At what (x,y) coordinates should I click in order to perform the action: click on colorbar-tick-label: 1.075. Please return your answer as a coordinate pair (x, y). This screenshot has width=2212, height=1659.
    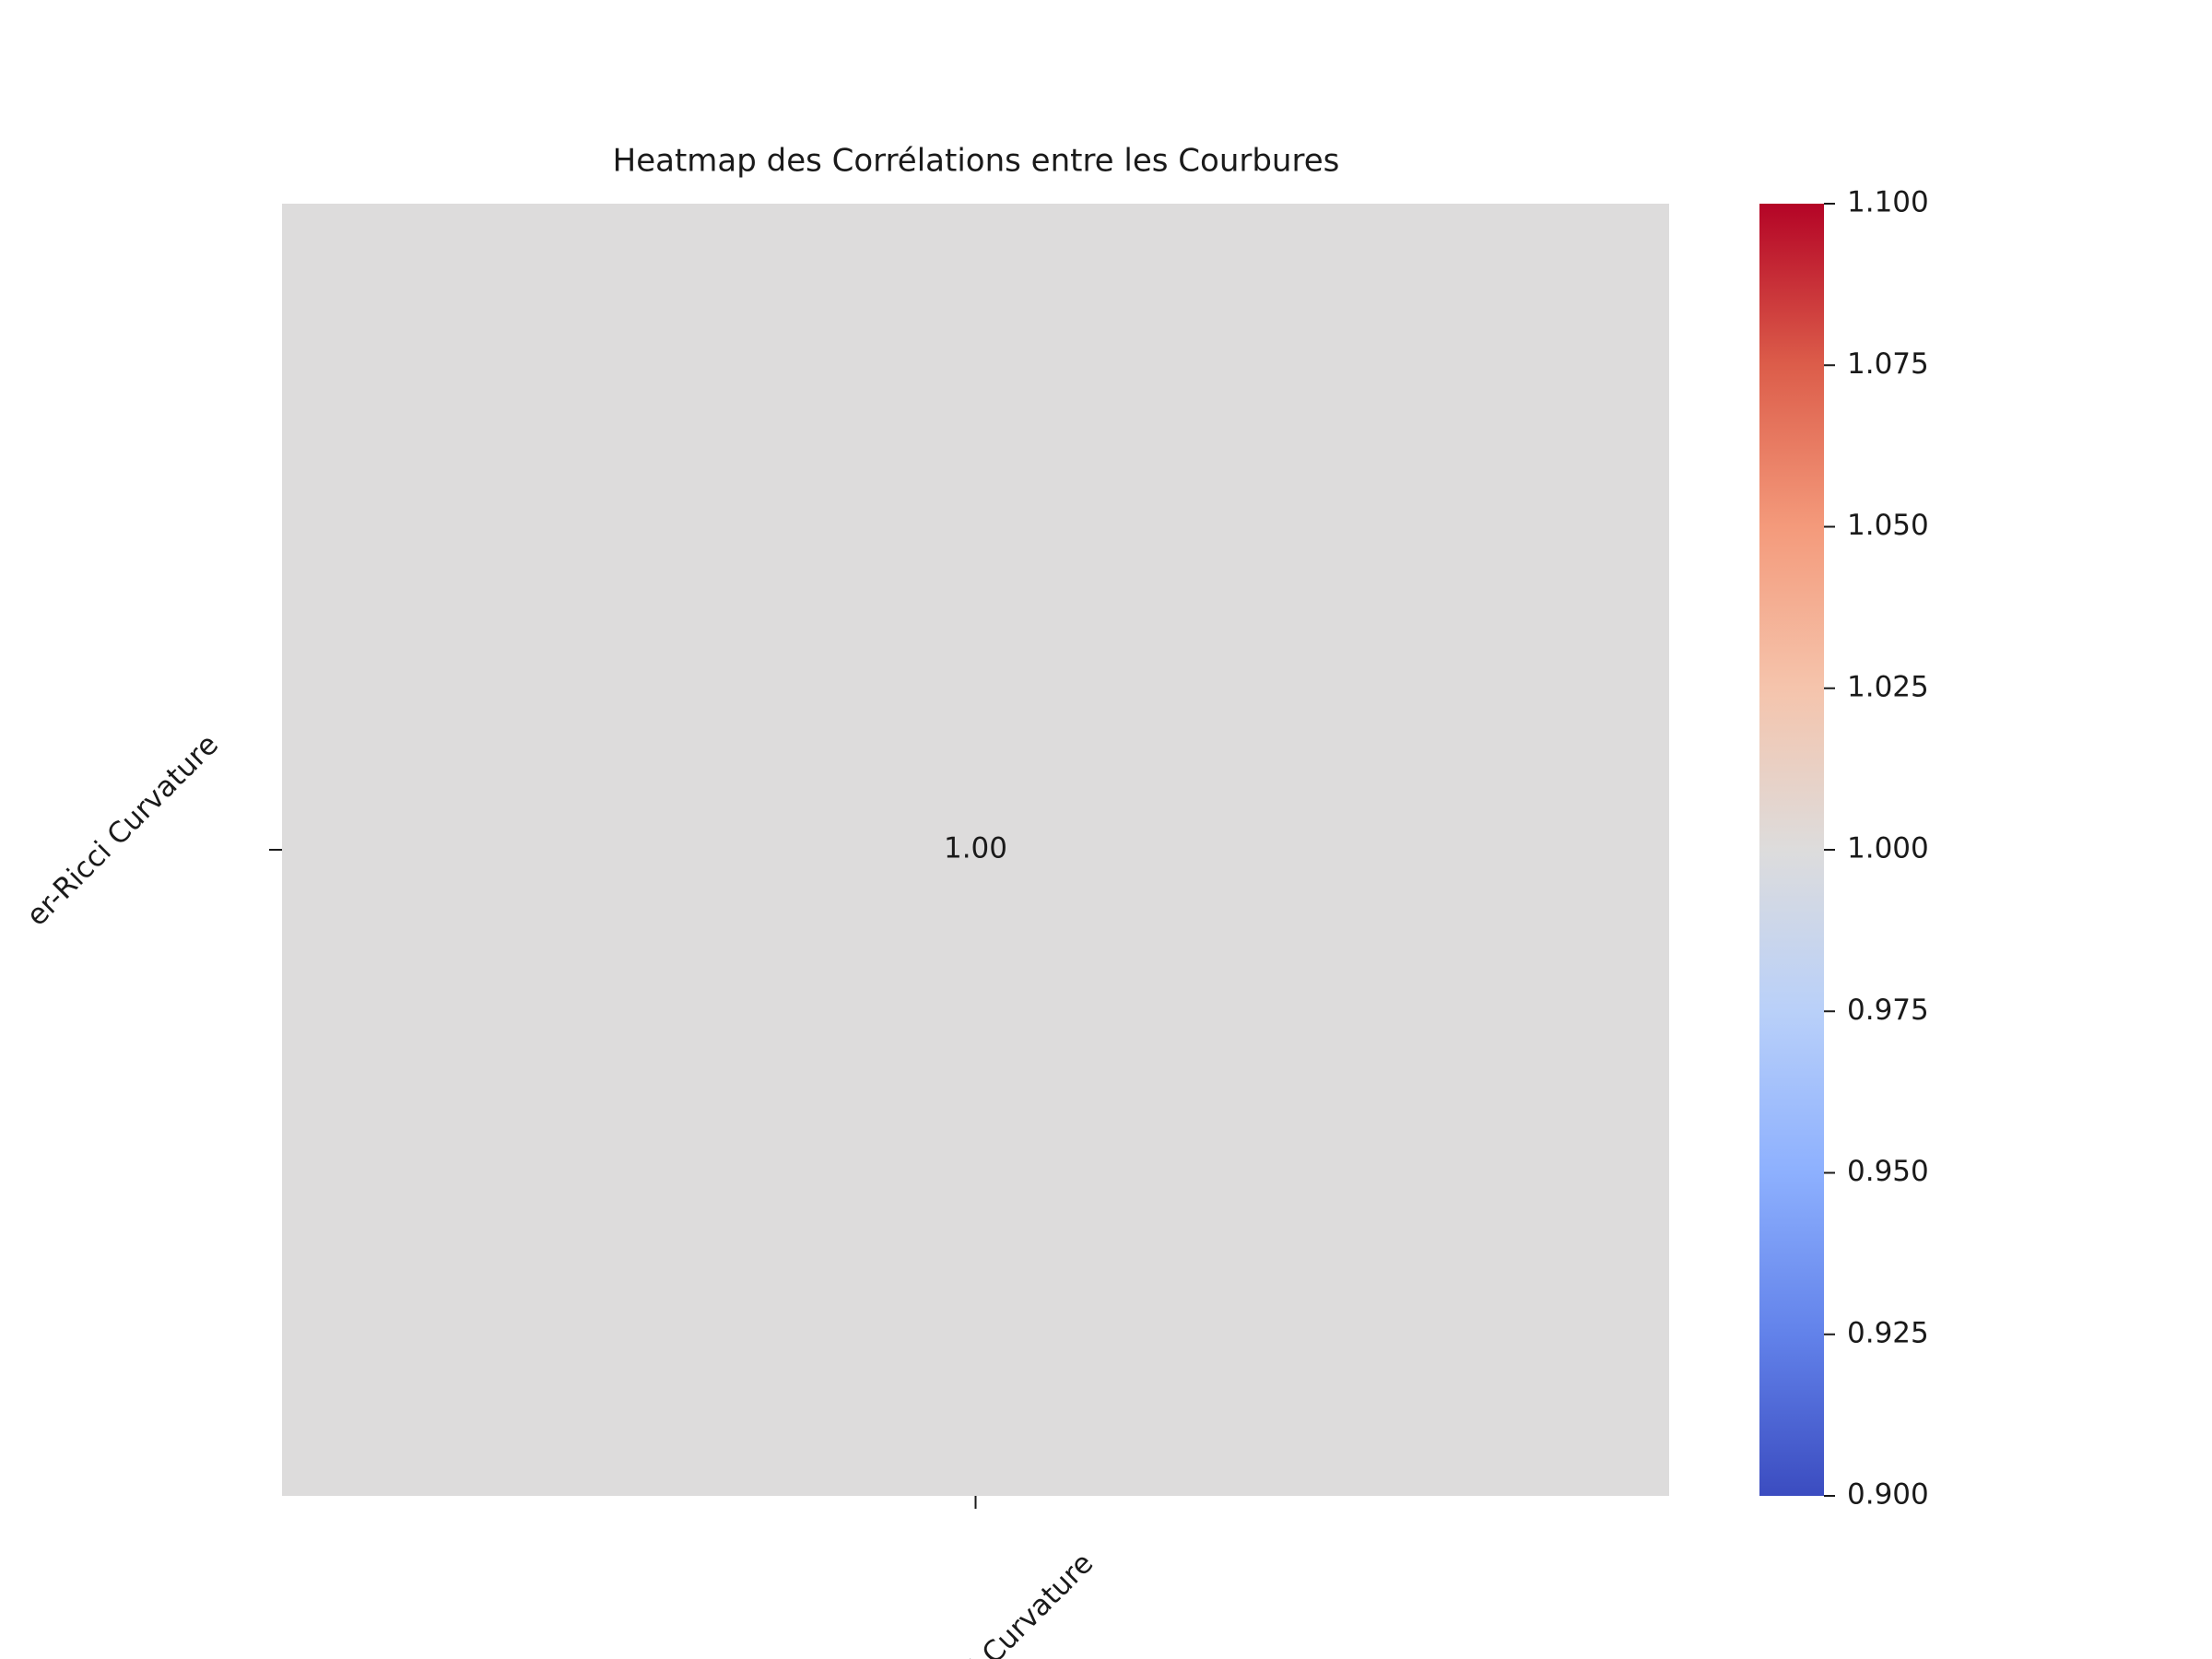
    Looking at the image, I should click on (1888, 364).